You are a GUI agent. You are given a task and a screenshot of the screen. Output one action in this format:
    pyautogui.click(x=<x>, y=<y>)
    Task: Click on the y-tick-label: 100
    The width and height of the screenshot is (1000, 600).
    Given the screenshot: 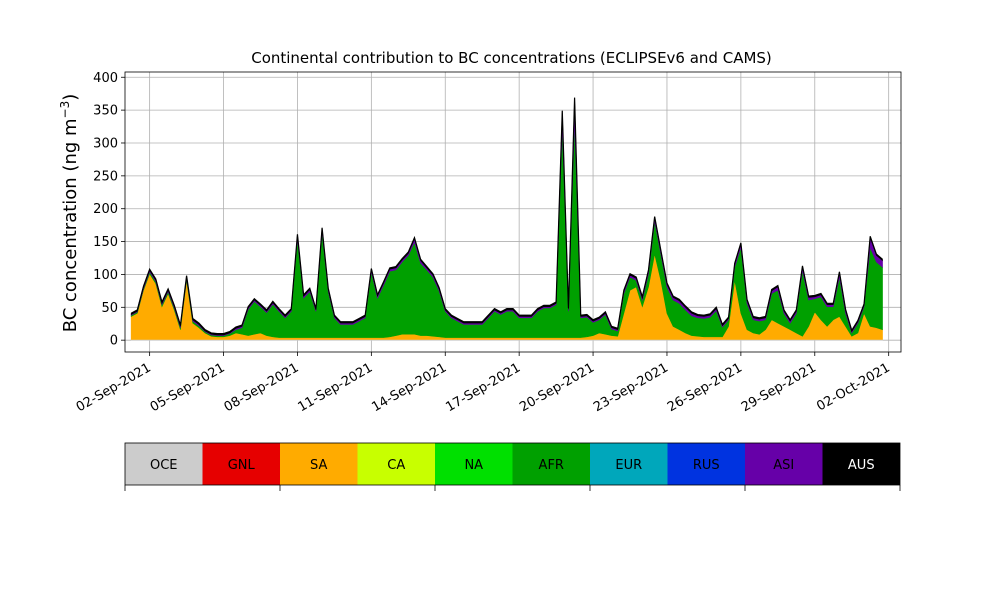 What is the action you would take?
    pyautogui.click(x=105, y=275)
    